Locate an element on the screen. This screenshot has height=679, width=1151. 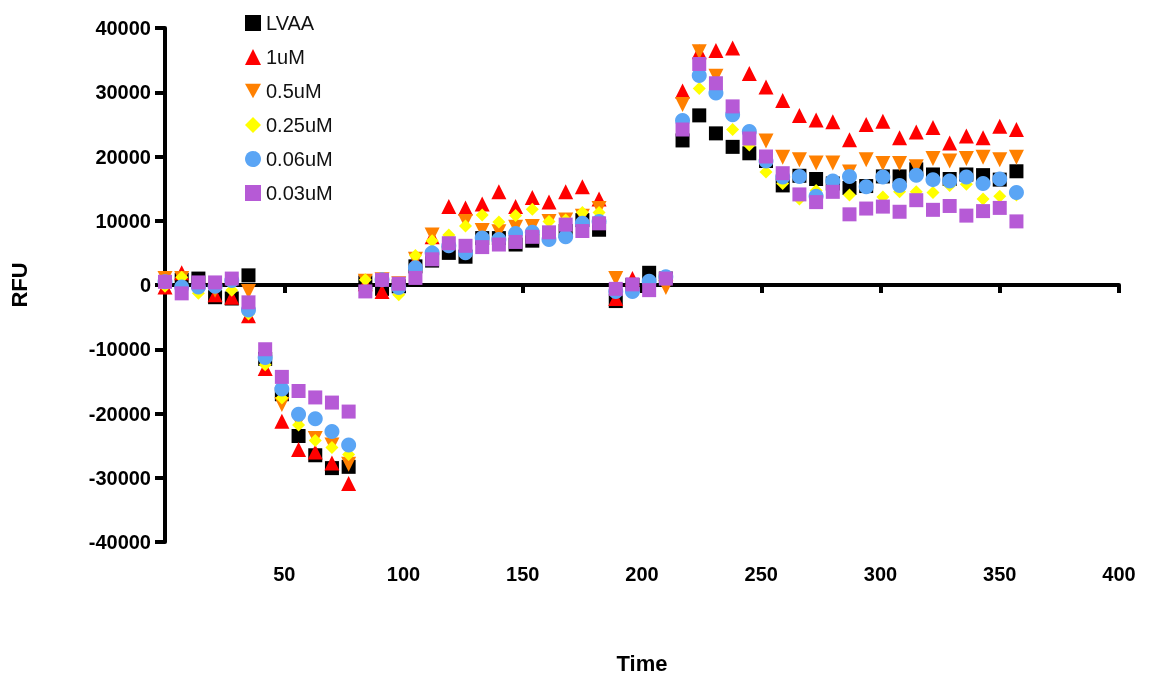
x-tick-label: 400 is located at coordinates (1119, 574).